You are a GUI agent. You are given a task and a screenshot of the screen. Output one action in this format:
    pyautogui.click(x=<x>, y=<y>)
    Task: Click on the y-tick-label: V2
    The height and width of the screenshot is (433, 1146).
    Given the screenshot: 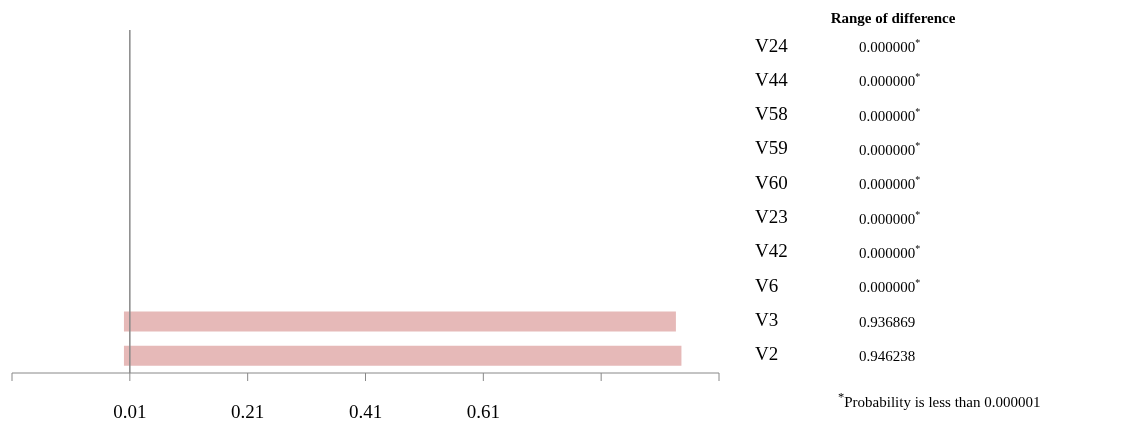 What is the action you would take?
    pyautogui.click(x=767, y=354)
    